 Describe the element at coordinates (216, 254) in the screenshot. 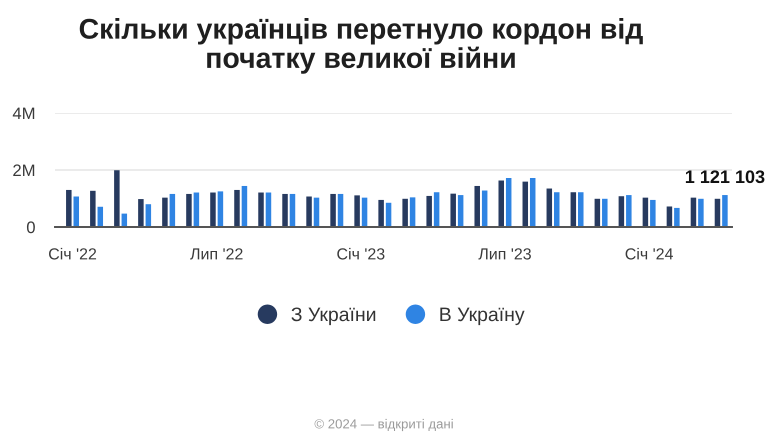

I see `x-tick-label: Лип '22` at that location.